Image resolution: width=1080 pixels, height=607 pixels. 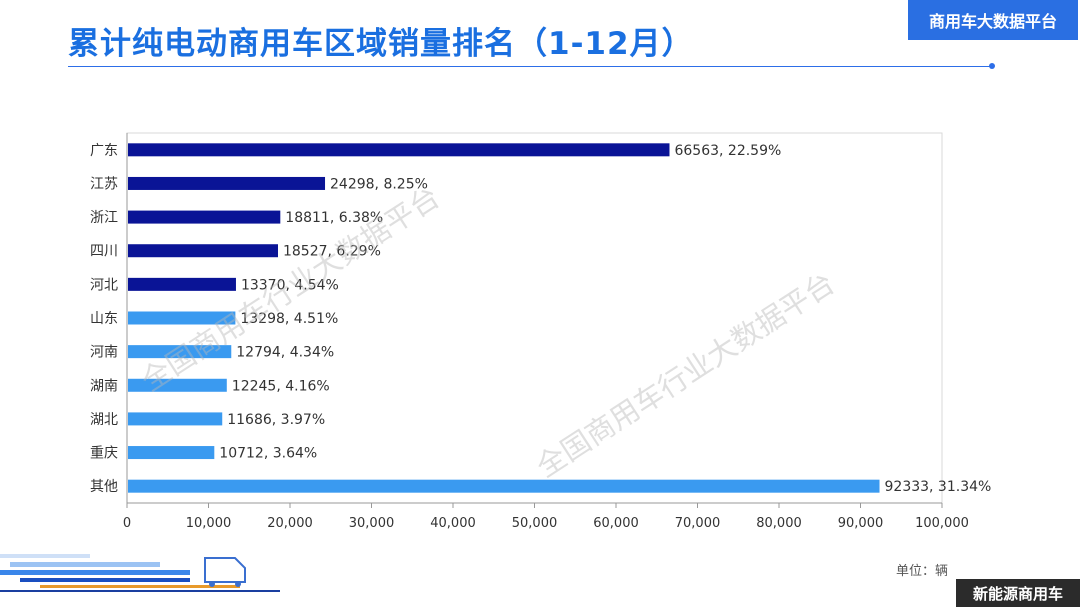 I want to click on x-tick-label: 100,000, so click(x=942, y=523).